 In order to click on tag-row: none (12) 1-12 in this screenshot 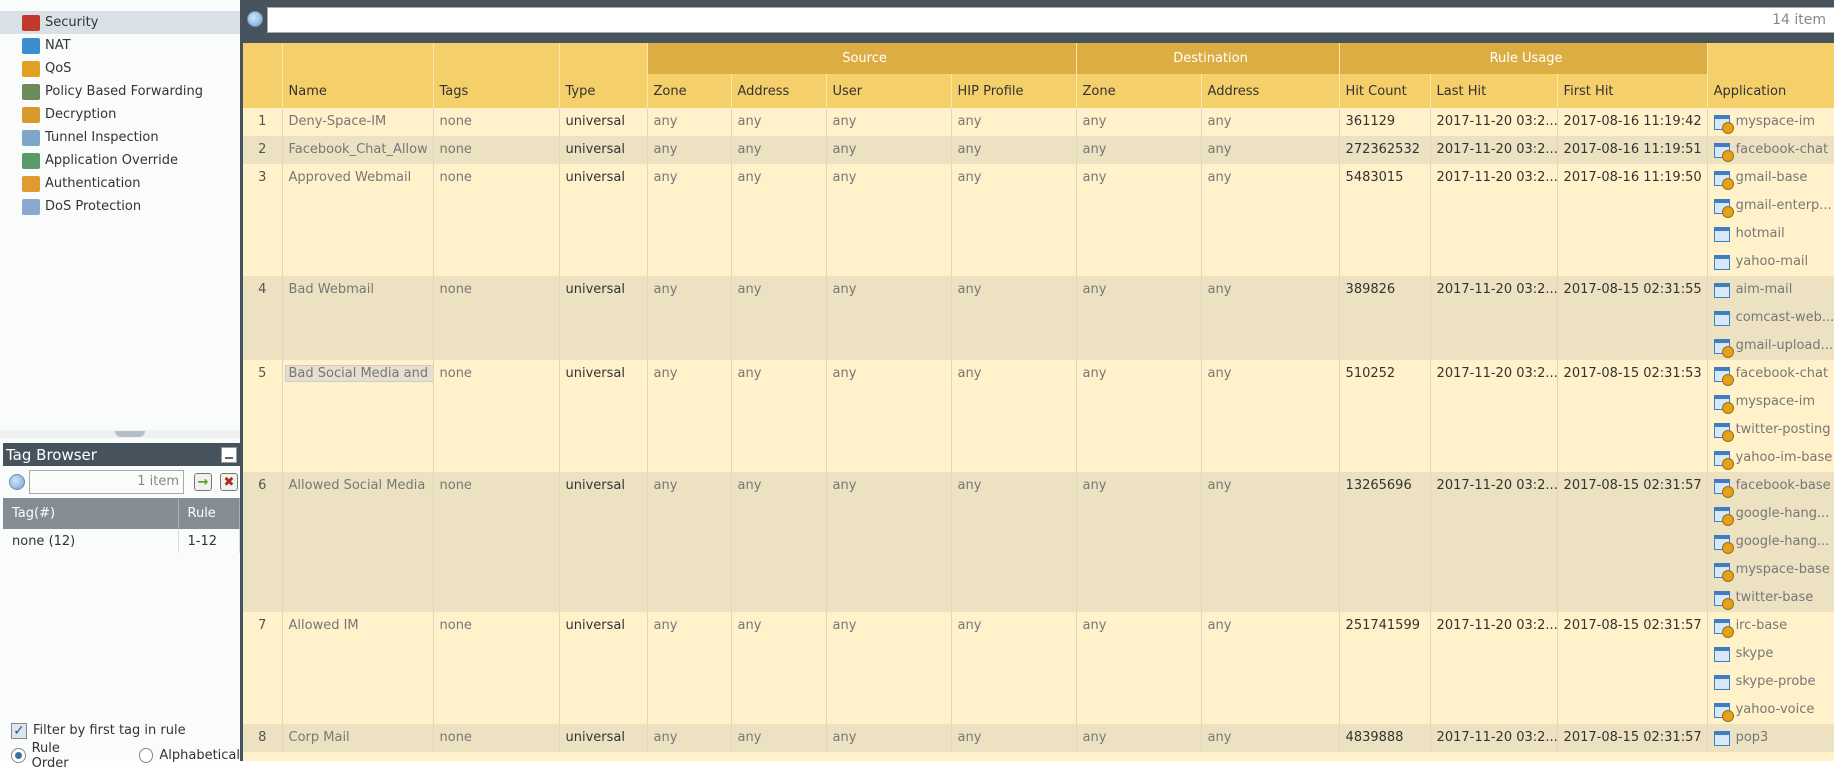, I will do `click(121, 541)`.